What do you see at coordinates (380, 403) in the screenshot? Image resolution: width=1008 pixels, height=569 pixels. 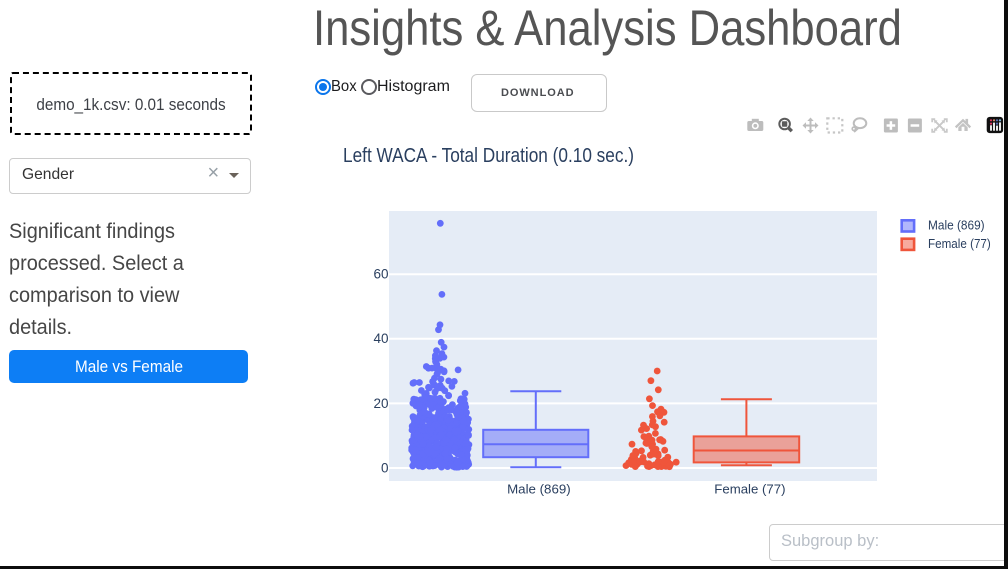 I see `svg-text: 20` at bounding box center [380, 403].